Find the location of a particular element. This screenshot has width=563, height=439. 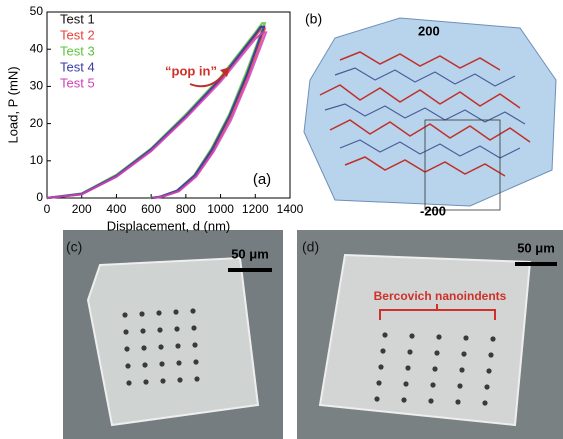

y-tick-label: 30 is located at coordinates (37, 86).